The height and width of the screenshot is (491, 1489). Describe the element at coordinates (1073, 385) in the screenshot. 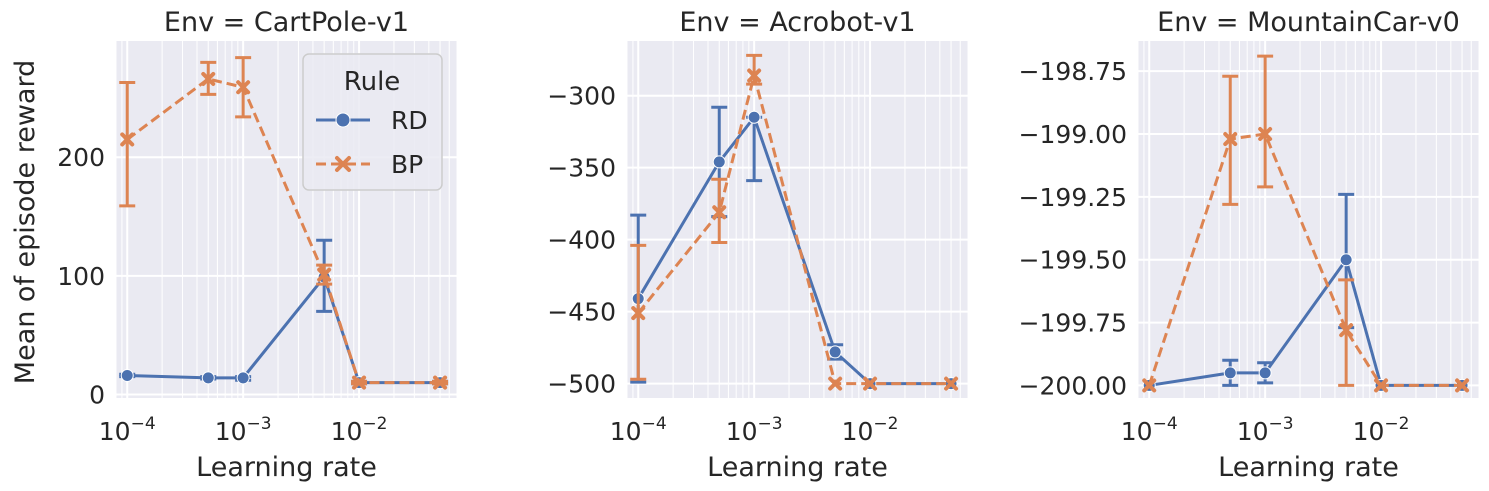

I see `y-tick-label: −200.00` at that location.